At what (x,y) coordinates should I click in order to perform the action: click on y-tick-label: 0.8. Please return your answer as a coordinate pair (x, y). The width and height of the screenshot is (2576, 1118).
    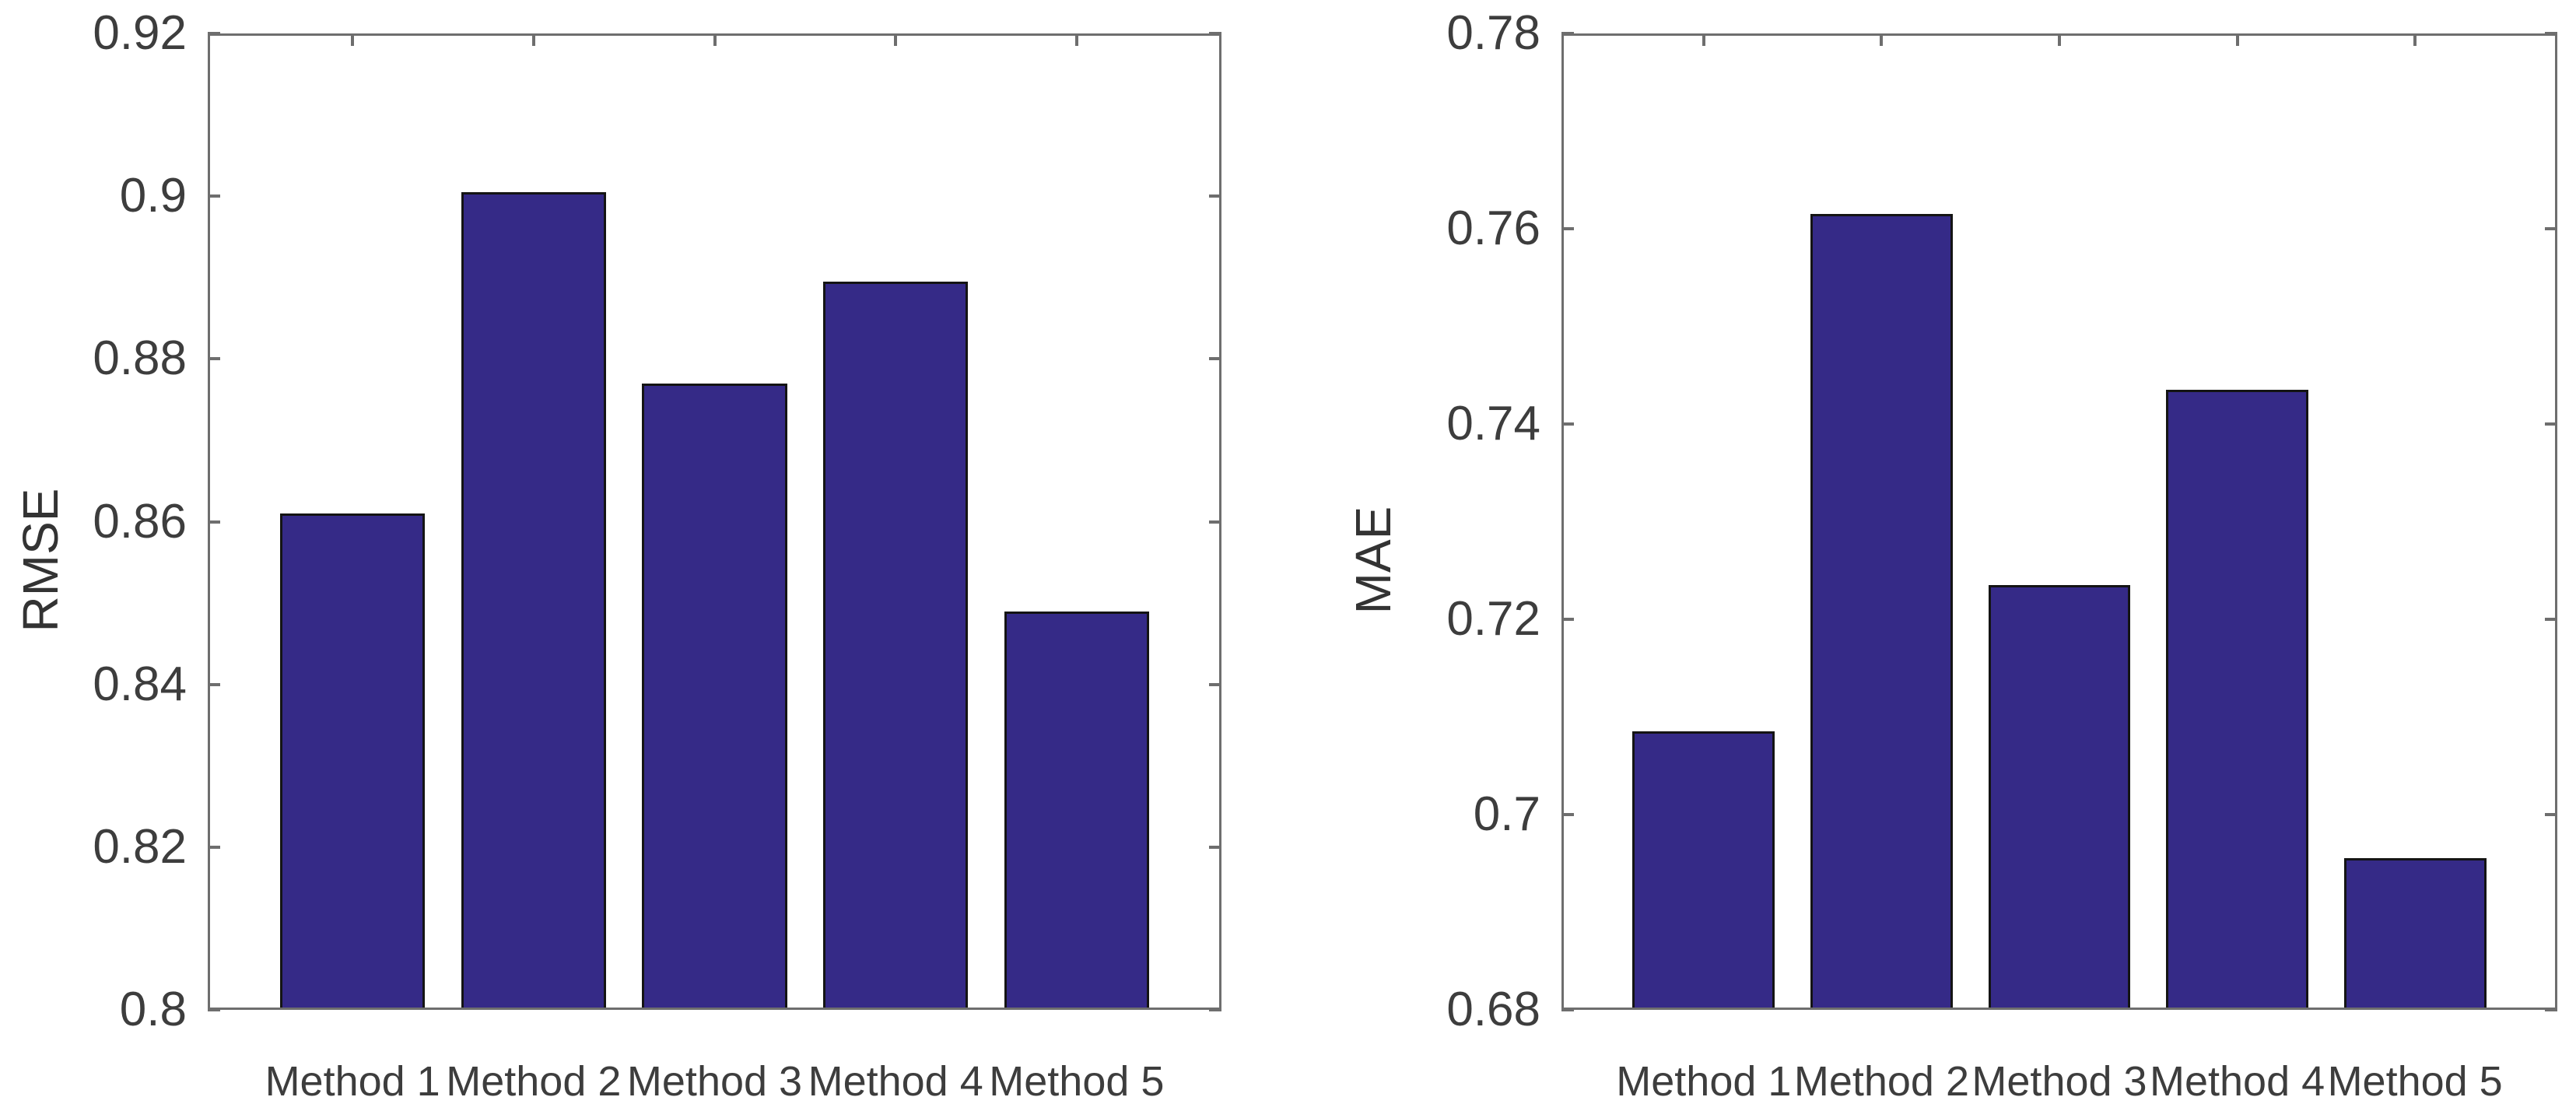
    Looking at the image, I should click on (153, 1009).